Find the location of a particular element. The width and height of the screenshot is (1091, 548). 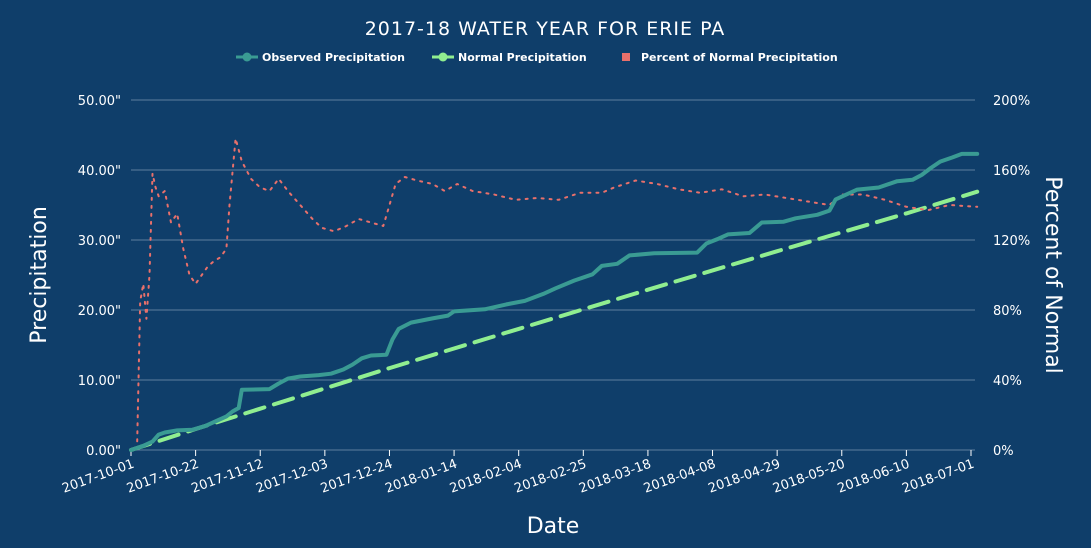

legend-label-2: Percent of Normal Precipitation is located at coordinates (739, 57).